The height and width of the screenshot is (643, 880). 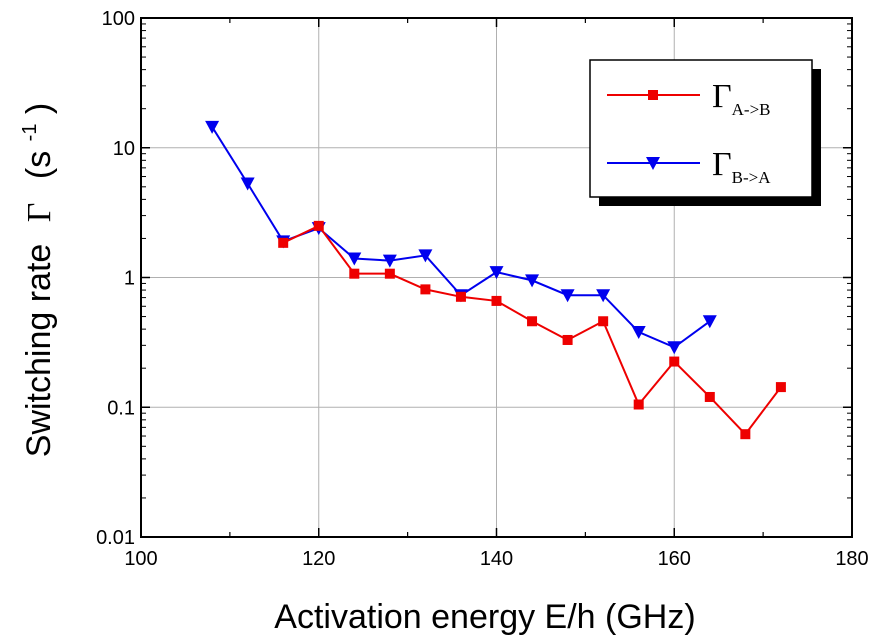 I want to click on y-axis-title-unit-exp: -1, so click(x=30, y=133).